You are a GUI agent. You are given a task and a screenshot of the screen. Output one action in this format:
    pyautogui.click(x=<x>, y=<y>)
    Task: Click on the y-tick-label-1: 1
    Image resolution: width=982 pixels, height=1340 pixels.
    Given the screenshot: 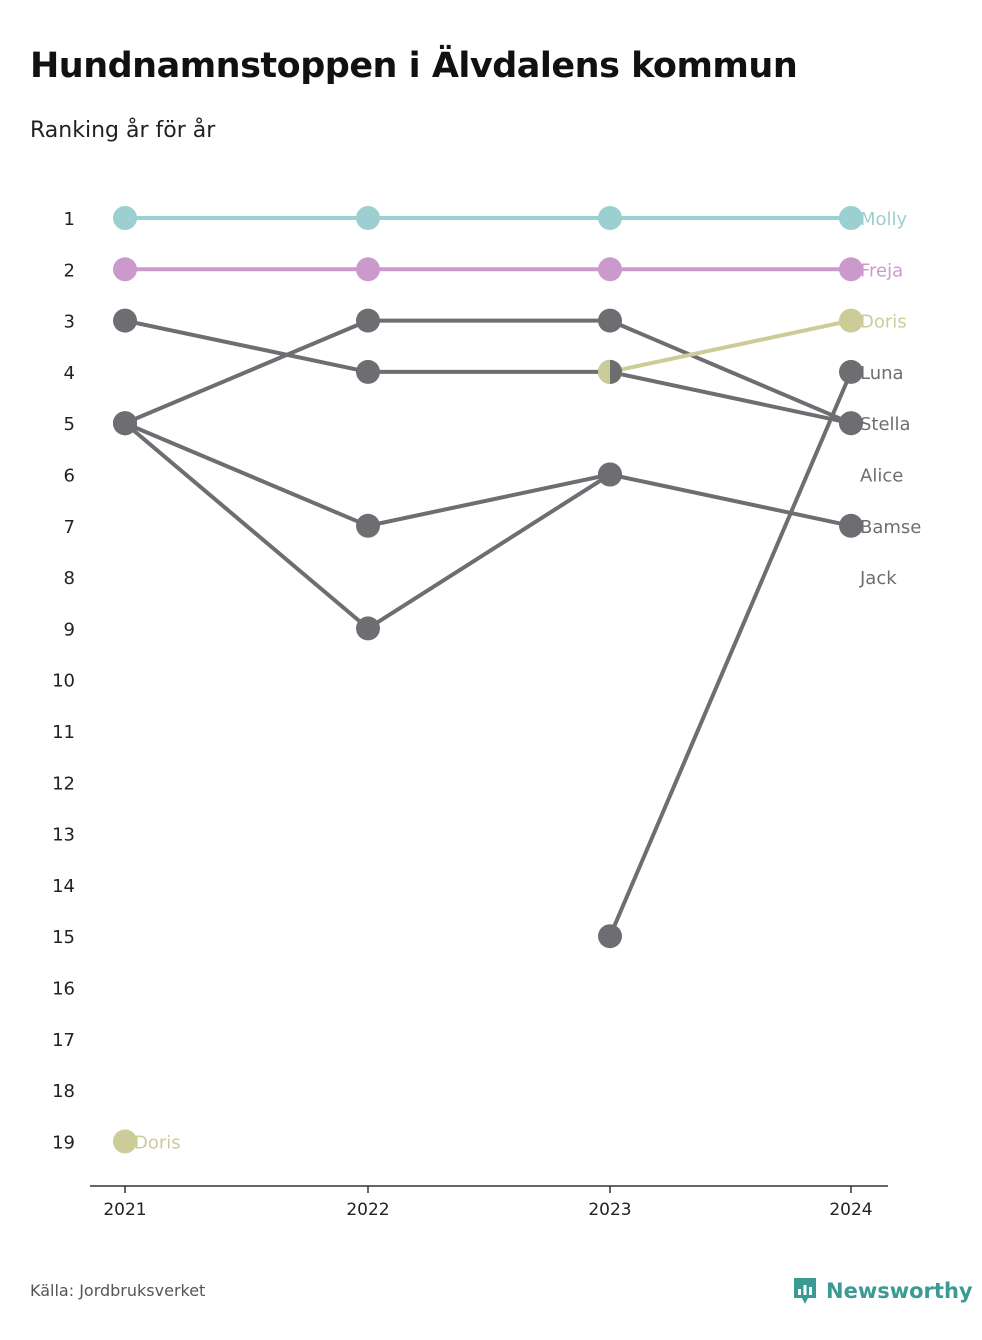 What is the action you would take?
    pyautogui.click(x=69, y=219)
    